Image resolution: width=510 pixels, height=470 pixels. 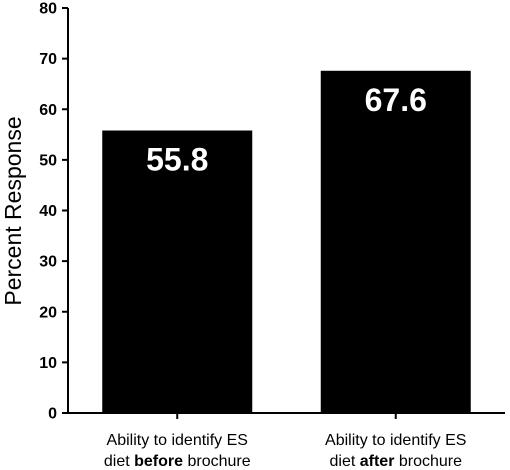 What do you see at coordinates (48, 262) in the screenshot?
I see `y-tick-label: 30` at bounding box center [48, 262].